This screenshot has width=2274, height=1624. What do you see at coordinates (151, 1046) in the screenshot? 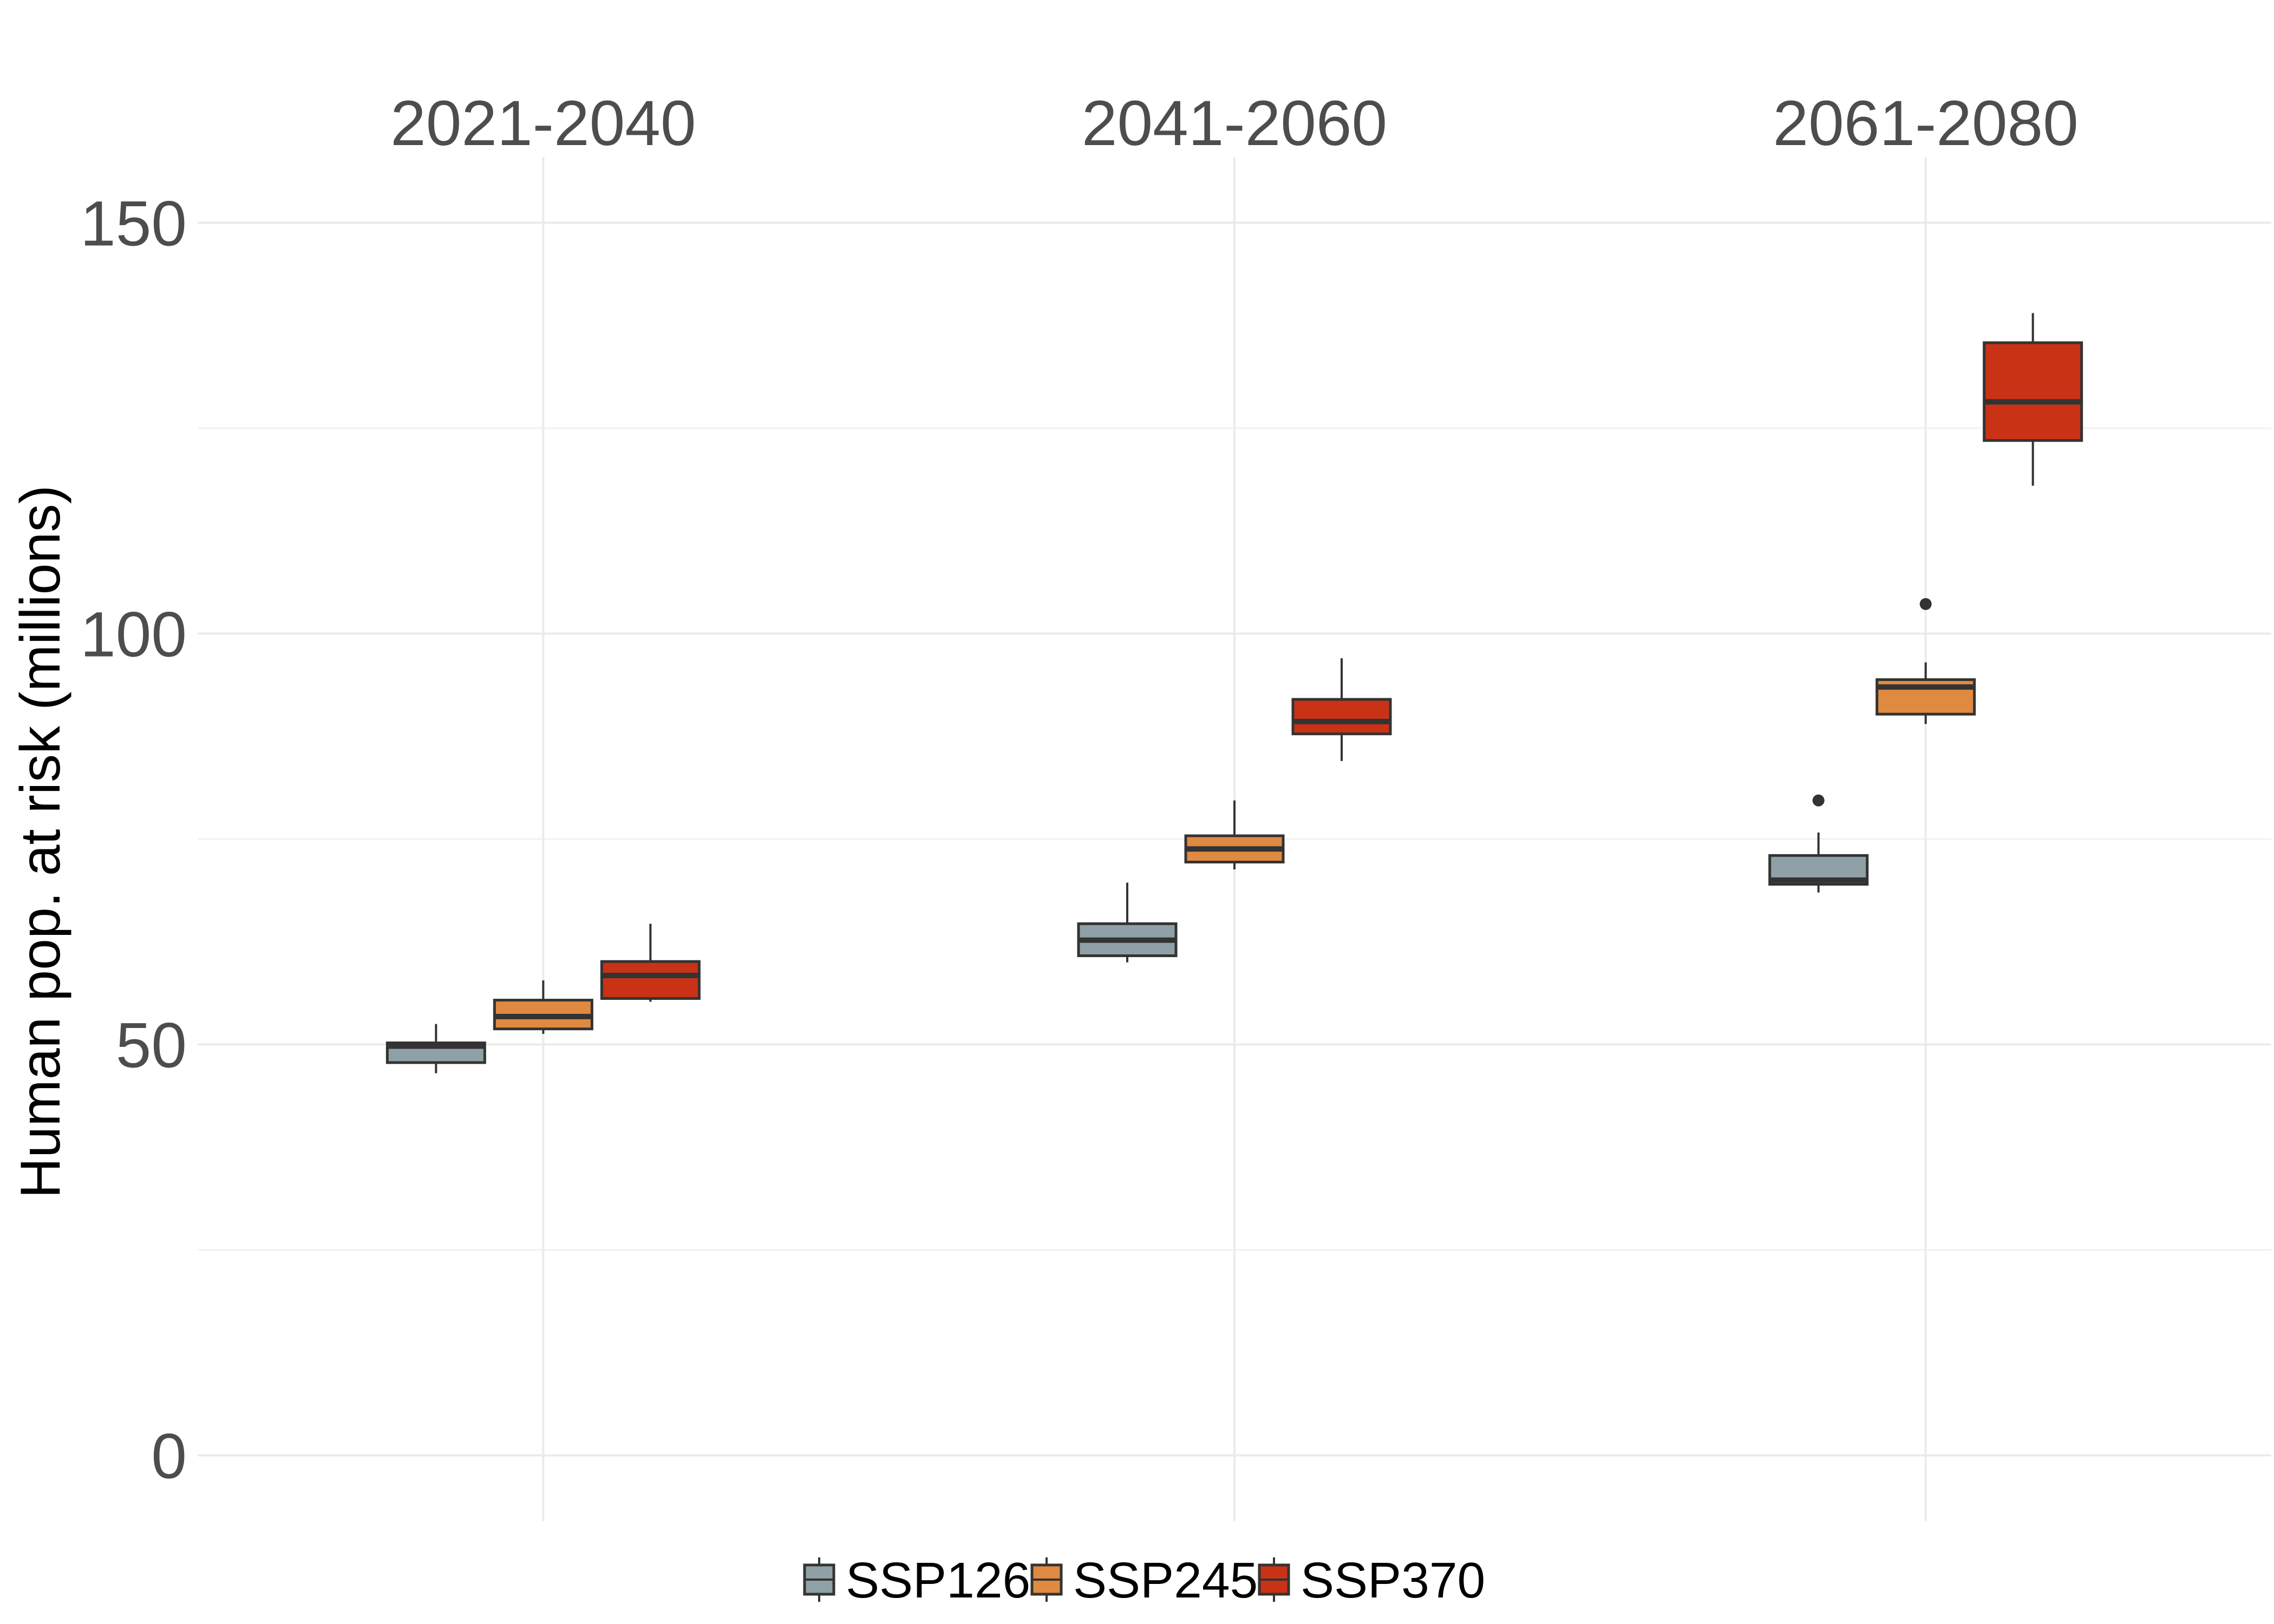
I see `y-tick-label: 50` at bounding box center [151, 1046].